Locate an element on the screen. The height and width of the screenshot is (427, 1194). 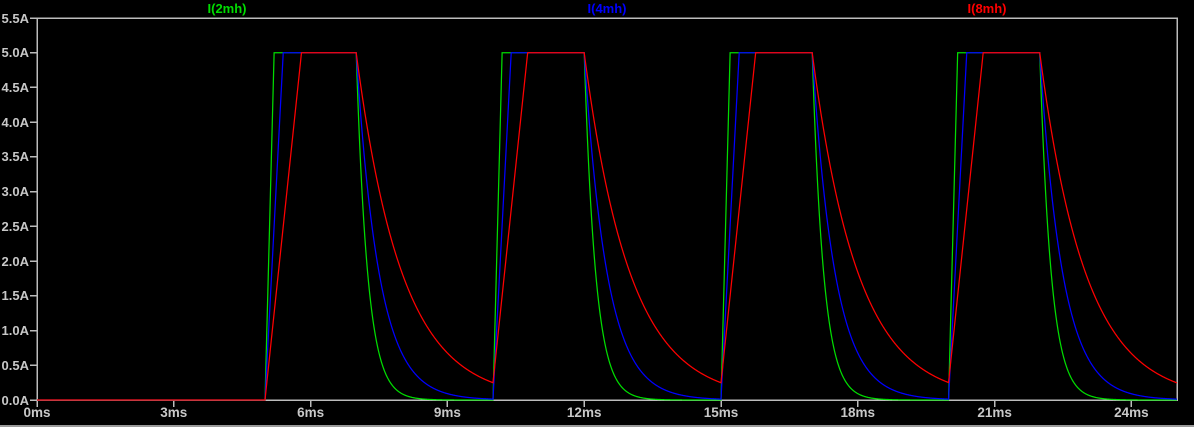
window-bottom-edge is located at coordinates (597, 426).